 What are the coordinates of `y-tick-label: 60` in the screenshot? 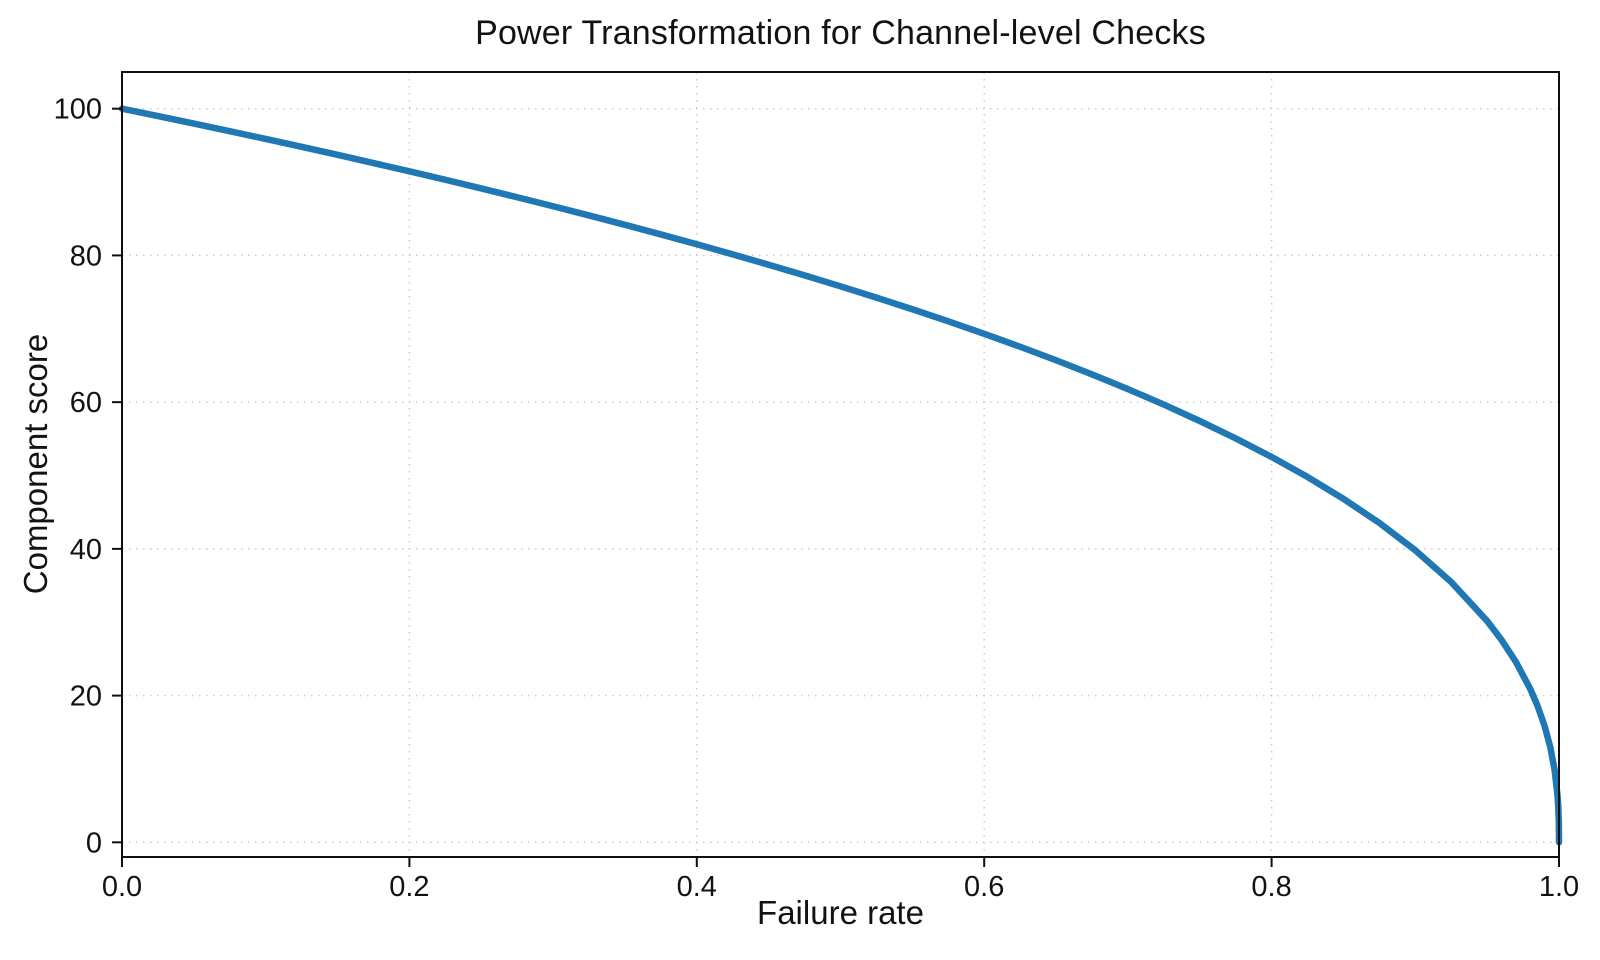 It's located at (86, 403).